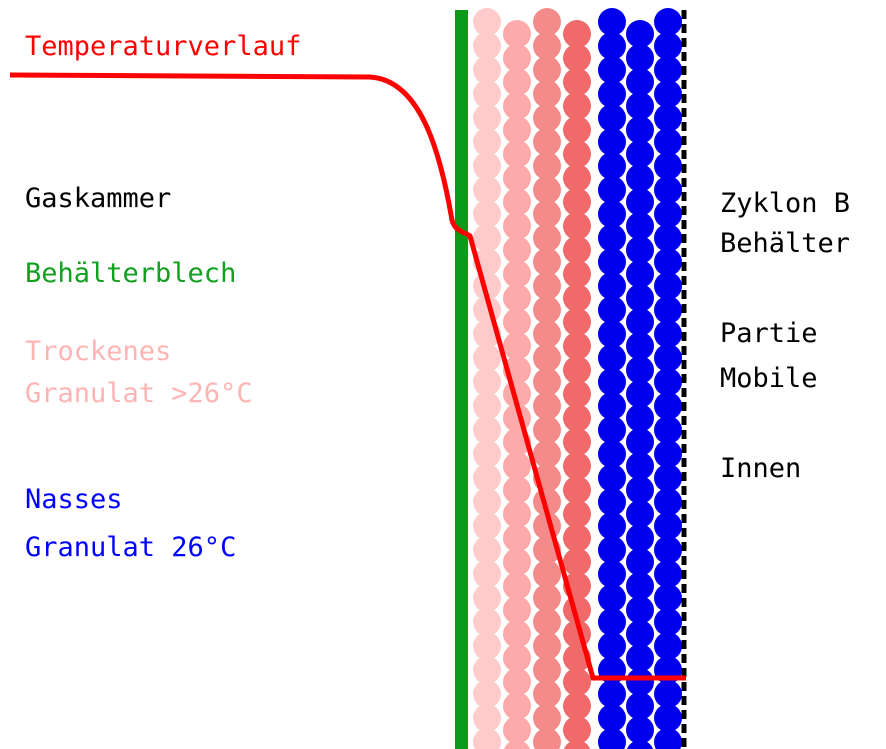 Image resolution: width=886 pixels, height=749 pixels. Describe the element at coordinates (139, 393) in the screenshot. I see `label: Granulat >26°C` at that location.